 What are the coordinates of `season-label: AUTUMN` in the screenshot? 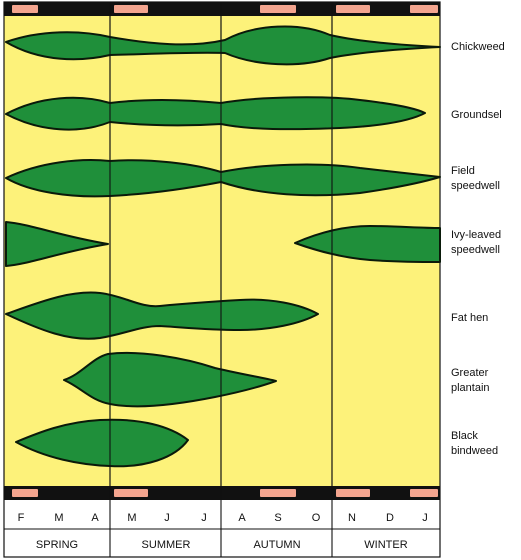 It's located at (276, 545).